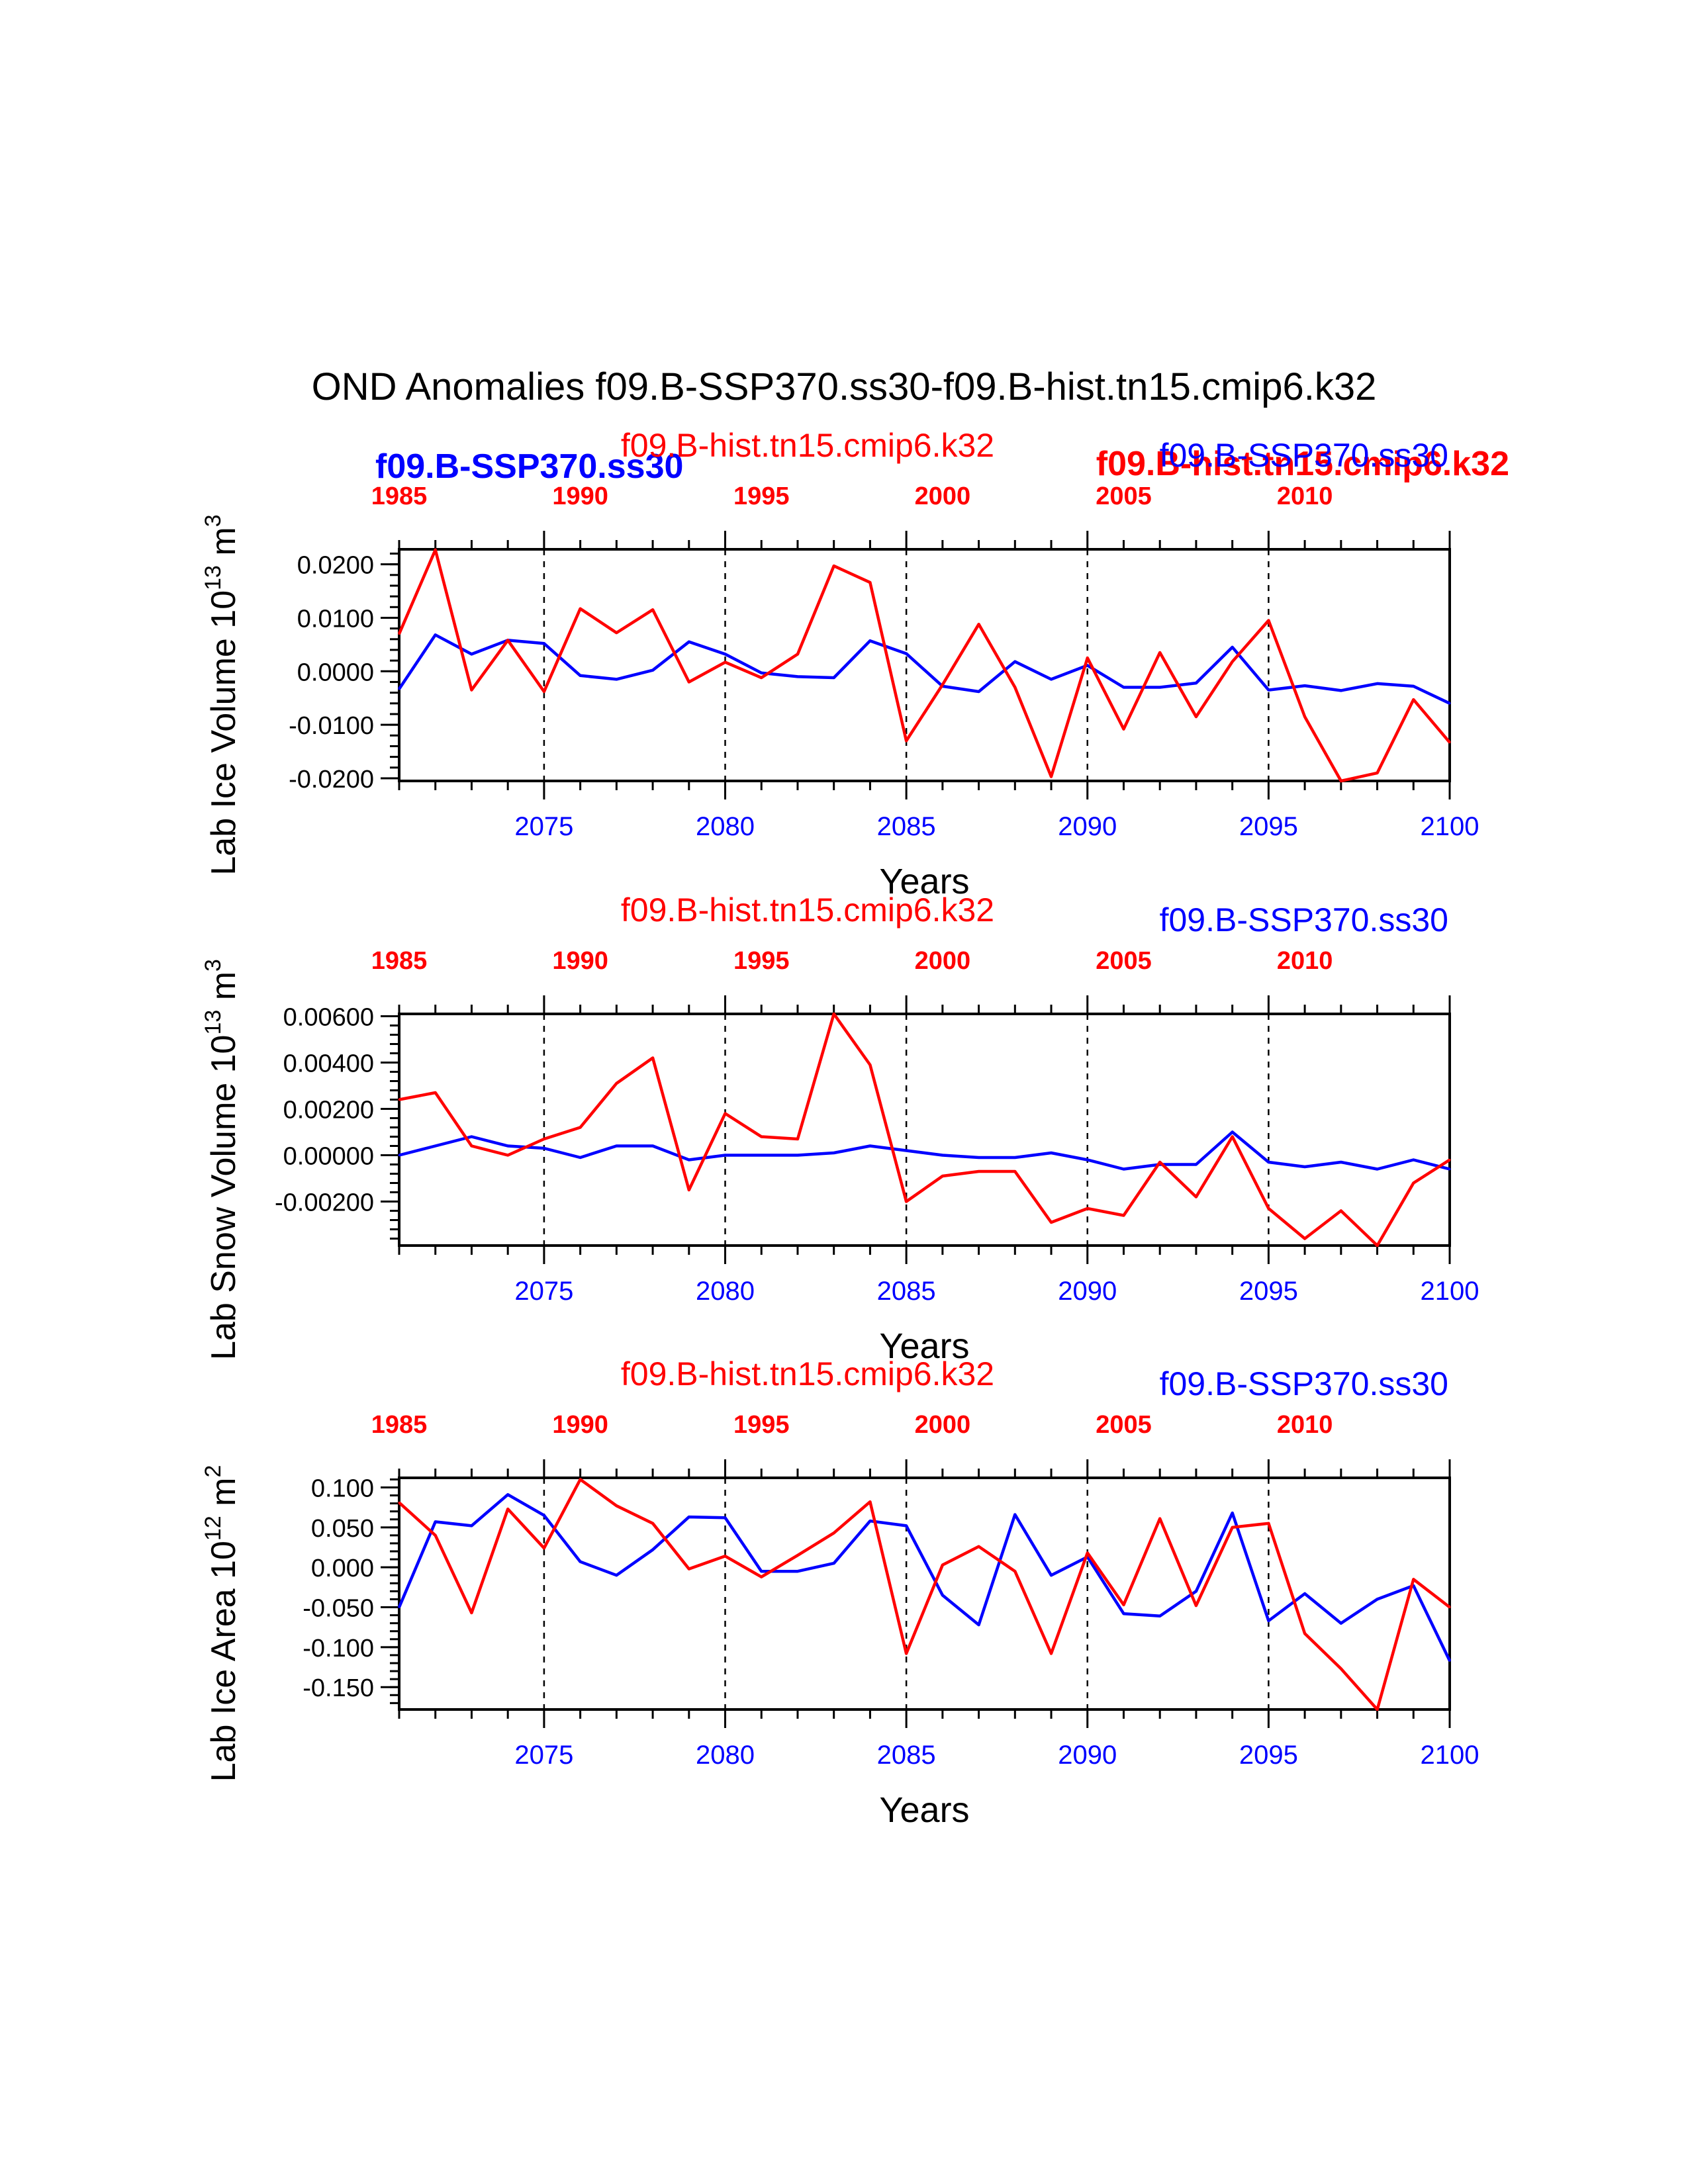 The width and height of the screenshot is (1688, 2184). I want to click on y-axis-title: Lab Ice Volume 1013 m3, so click(222, 694).